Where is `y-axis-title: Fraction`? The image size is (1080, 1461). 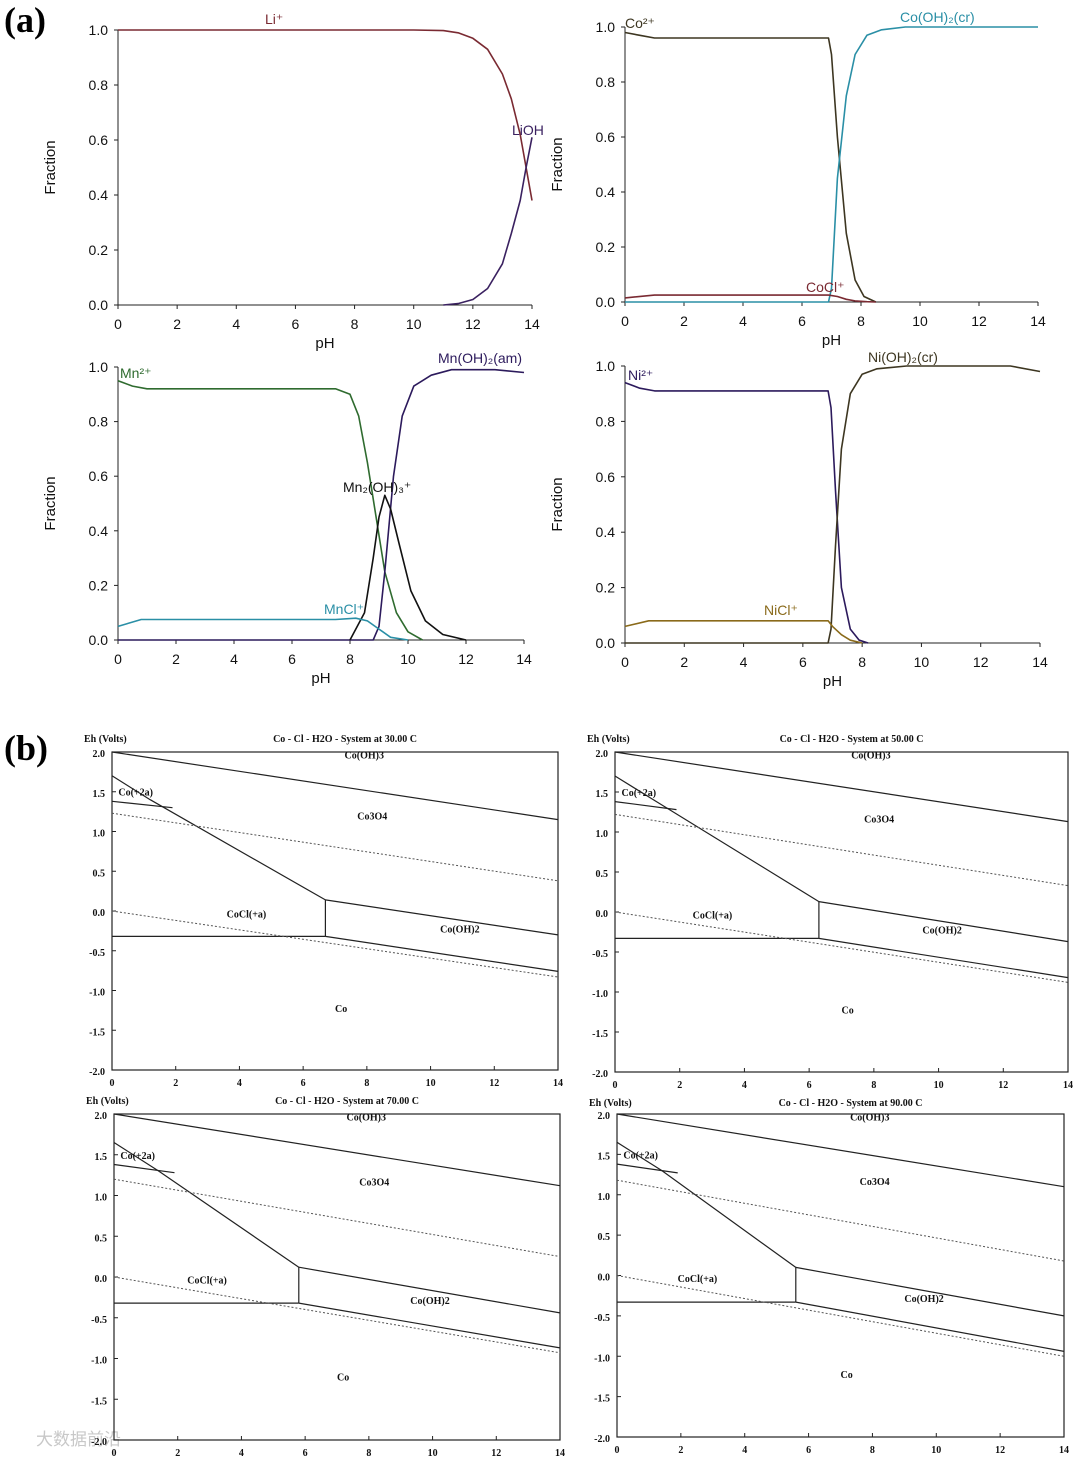
y-axis-title: Fraction is located at coordinates (50, 503).